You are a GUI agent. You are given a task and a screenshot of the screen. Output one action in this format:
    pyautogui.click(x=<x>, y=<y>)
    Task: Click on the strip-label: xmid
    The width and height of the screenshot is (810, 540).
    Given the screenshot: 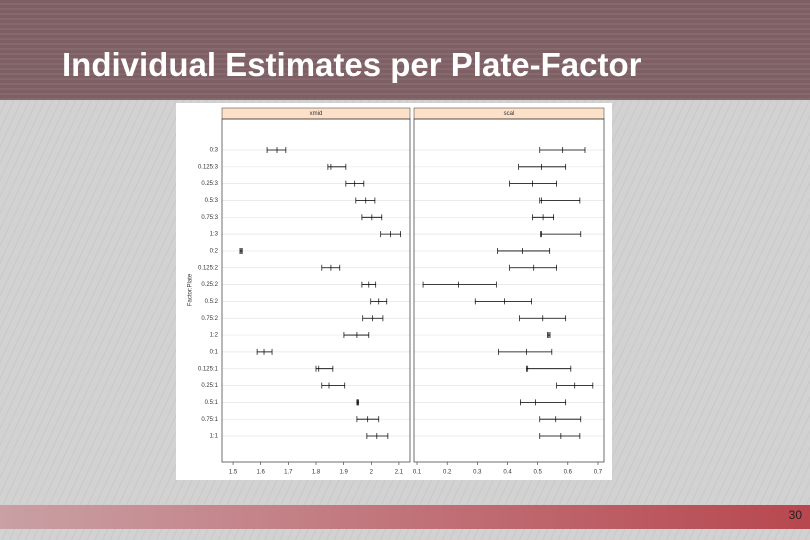 What is the action you would take?
    pyautogui.click(x=316, y=114)
    